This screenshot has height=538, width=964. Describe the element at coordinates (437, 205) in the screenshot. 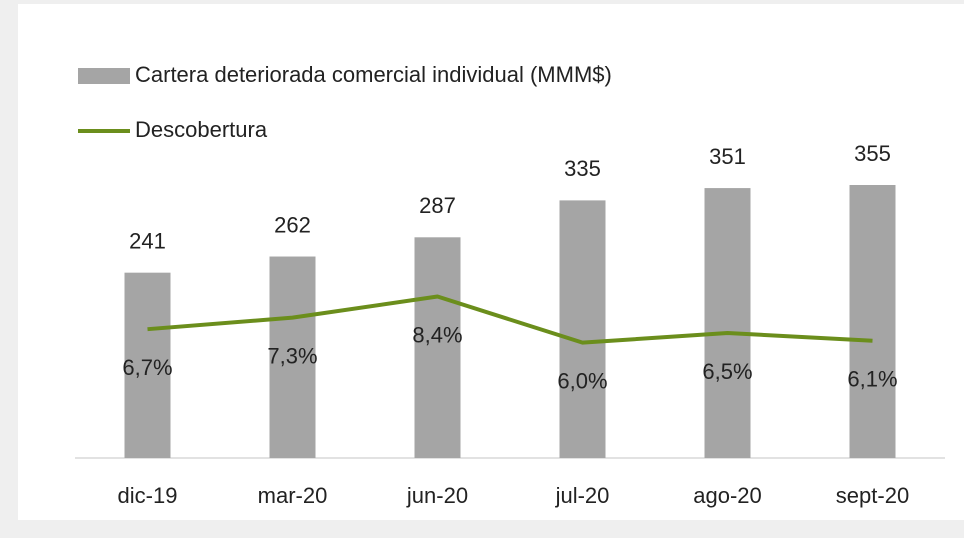

I see `bar-value-label: 287` at that location.